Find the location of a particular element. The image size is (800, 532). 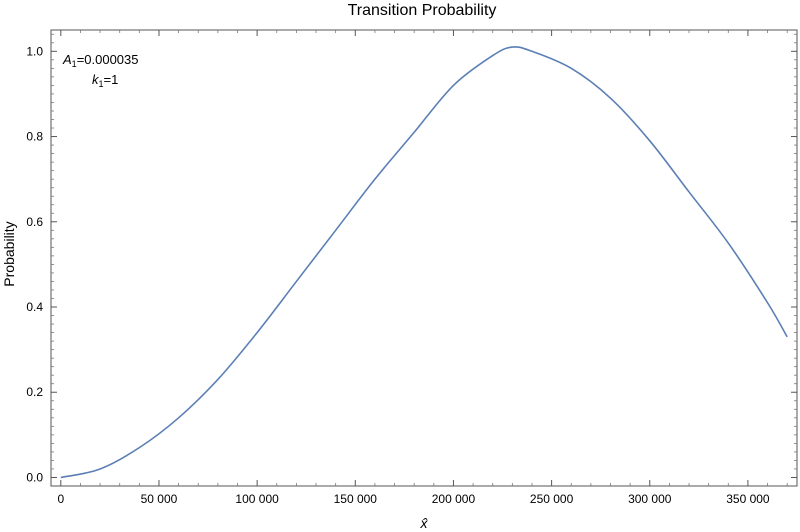

annotation-a-sub: 1 is located at coordinates (74, 64).